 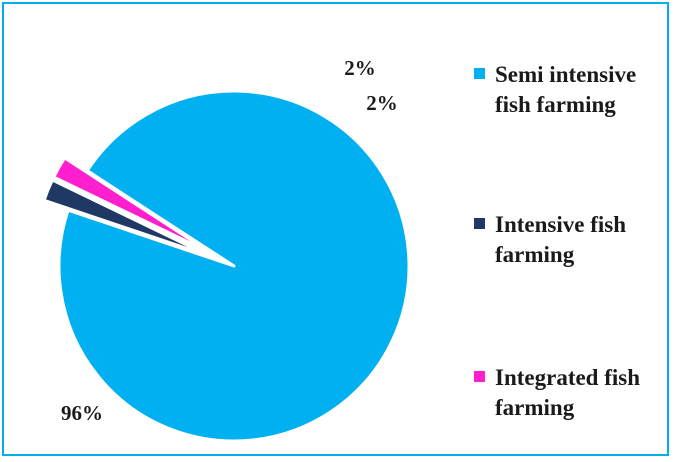 What do you see at coordinates (382, 103) in the screenshot?
I see `data-label-integrated: 2%` at bounding box center [382, 103].